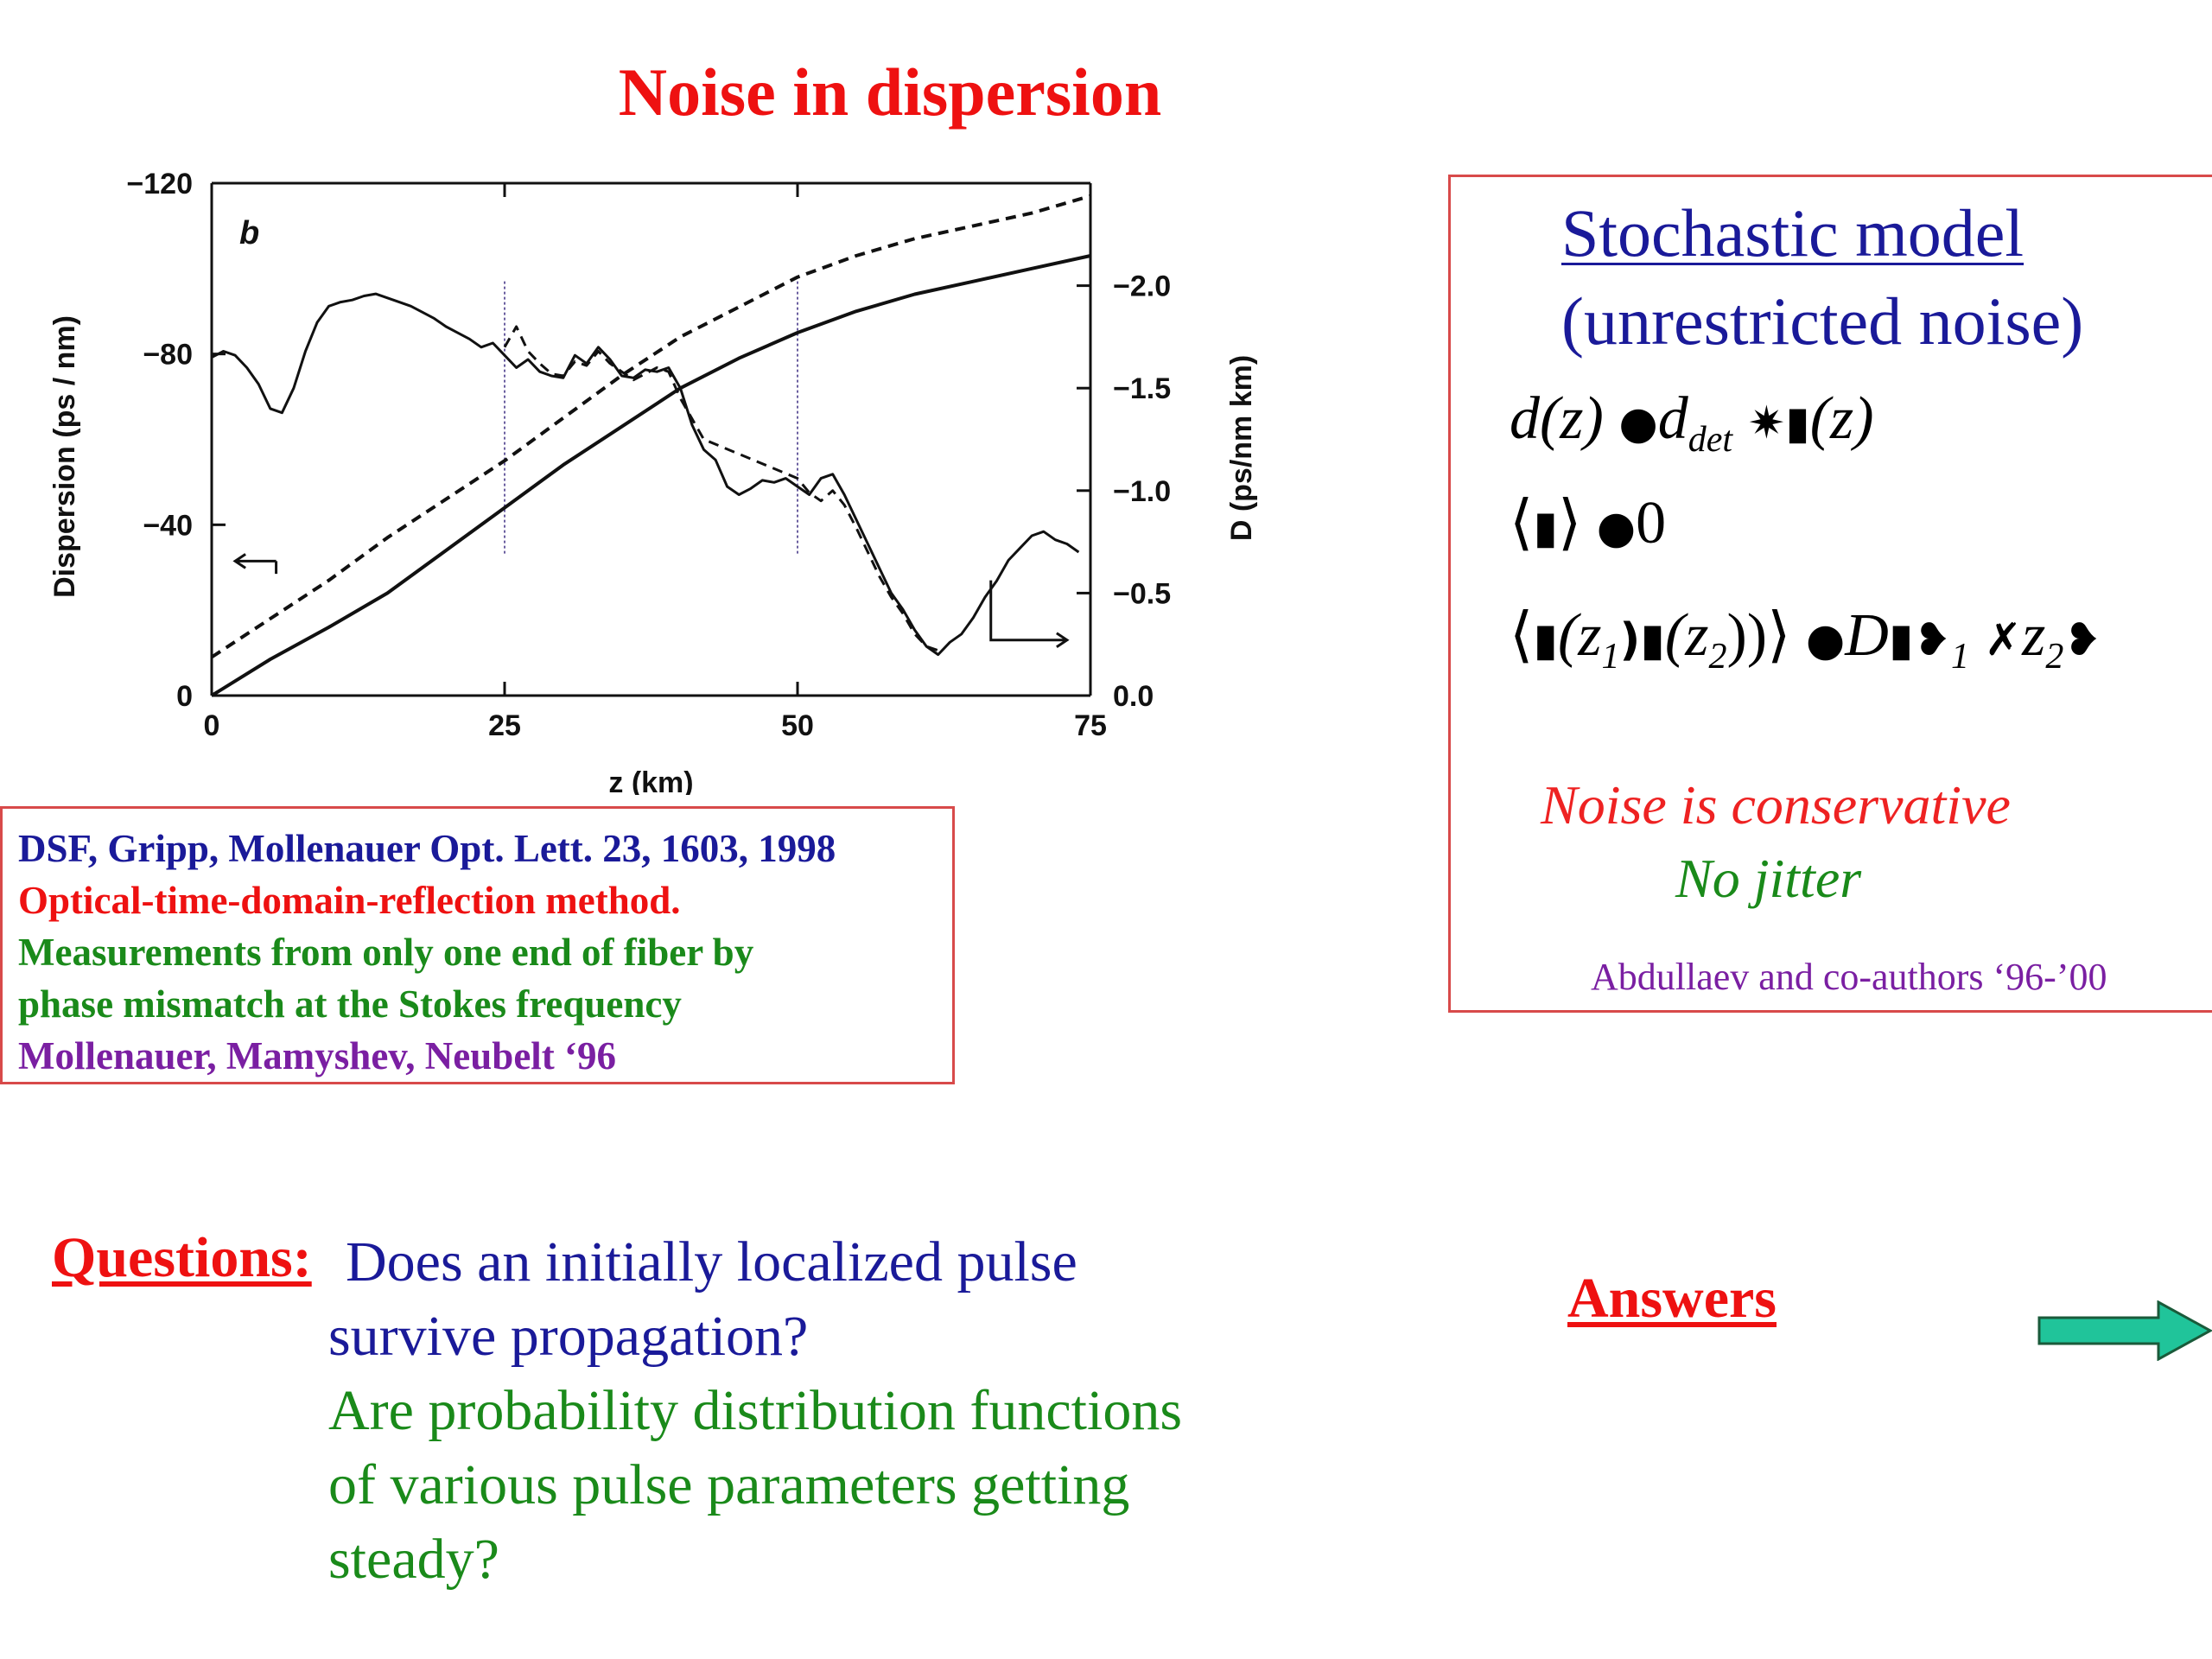 The height and width of the screenshot is (1659, 2212). I want to click on note-conservative: Noise is conservative, so click(1776, 805).